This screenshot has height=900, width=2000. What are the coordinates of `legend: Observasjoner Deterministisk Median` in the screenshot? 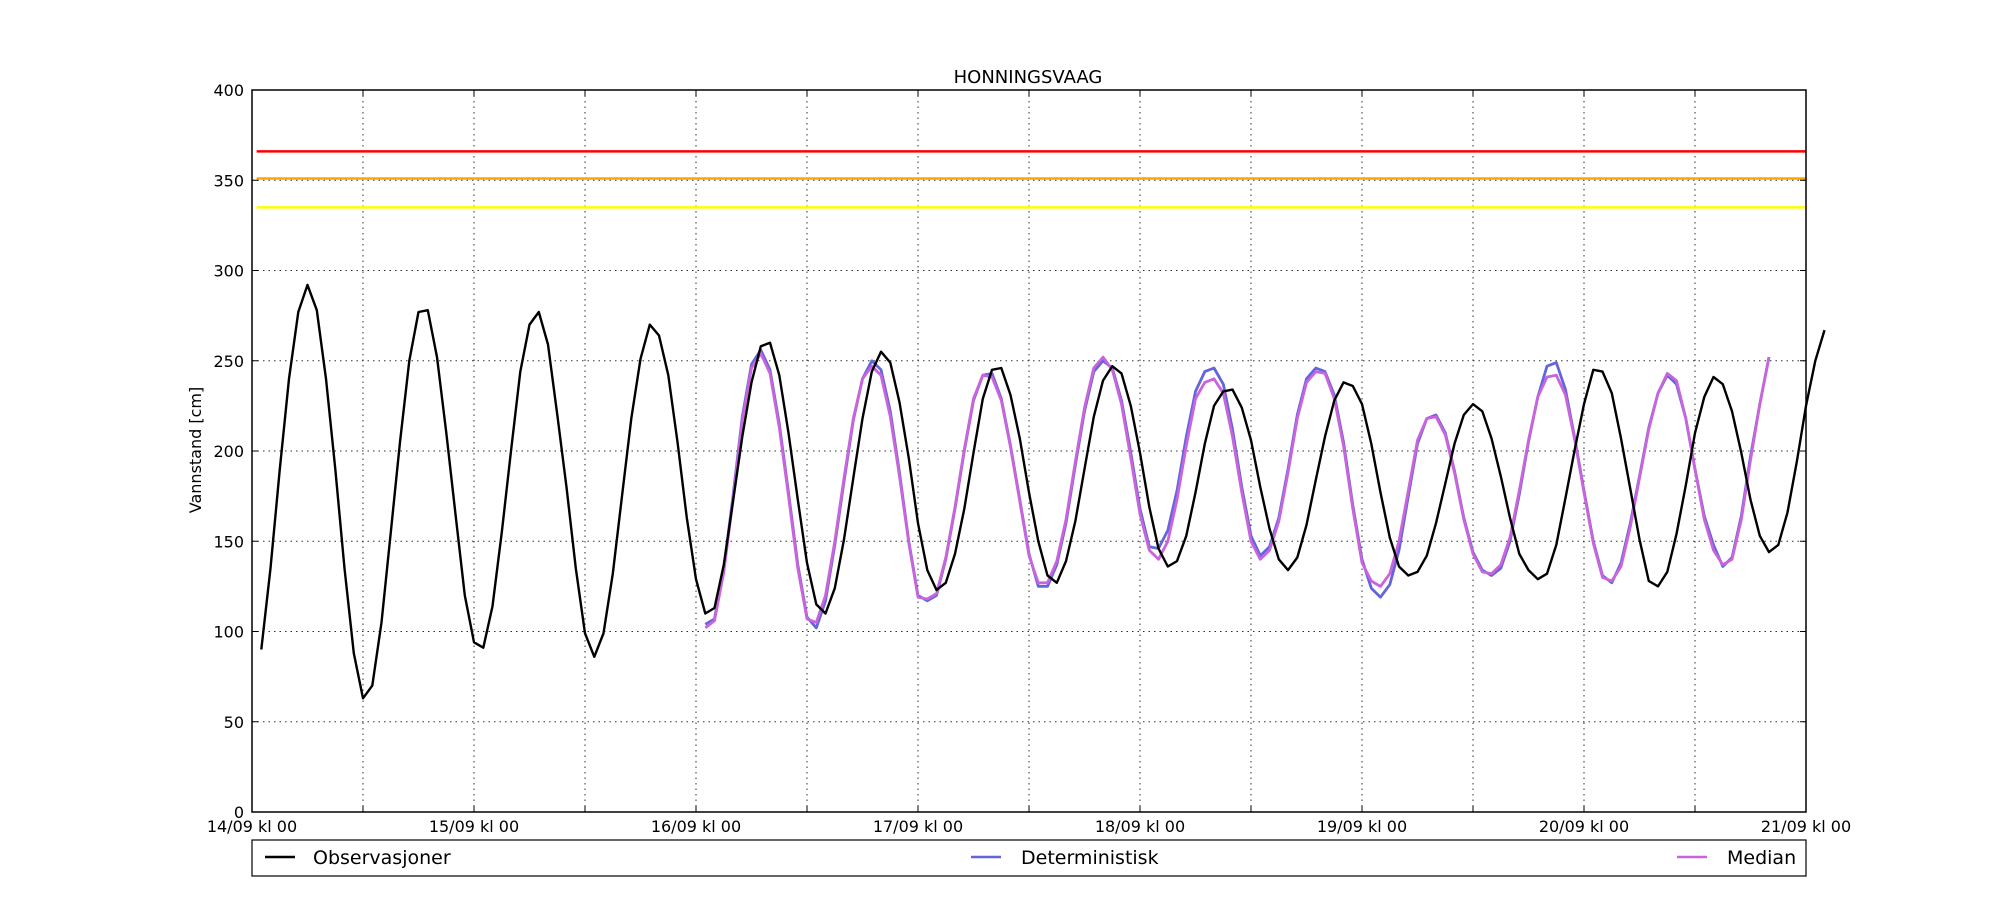 It's located at (1029, 858).